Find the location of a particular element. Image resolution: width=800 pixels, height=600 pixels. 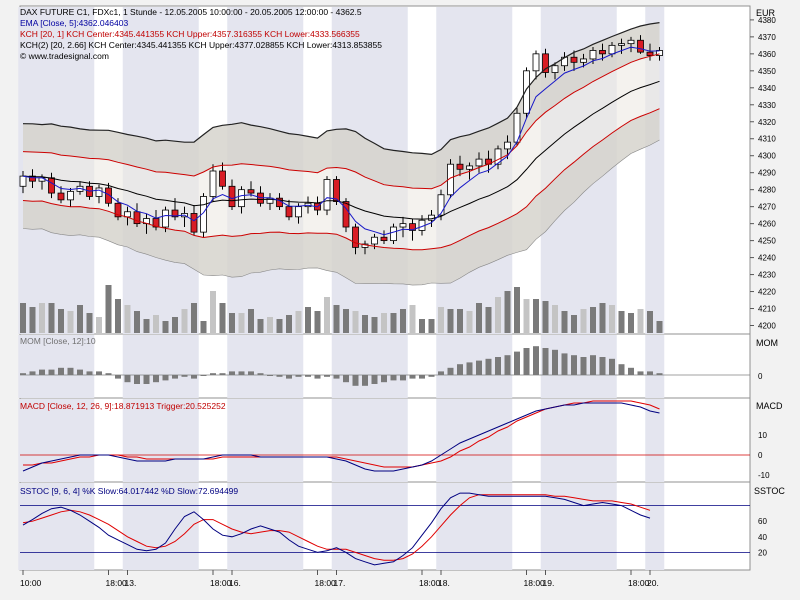

price-tick-label: 4330 is located at coordinates (767, 105).